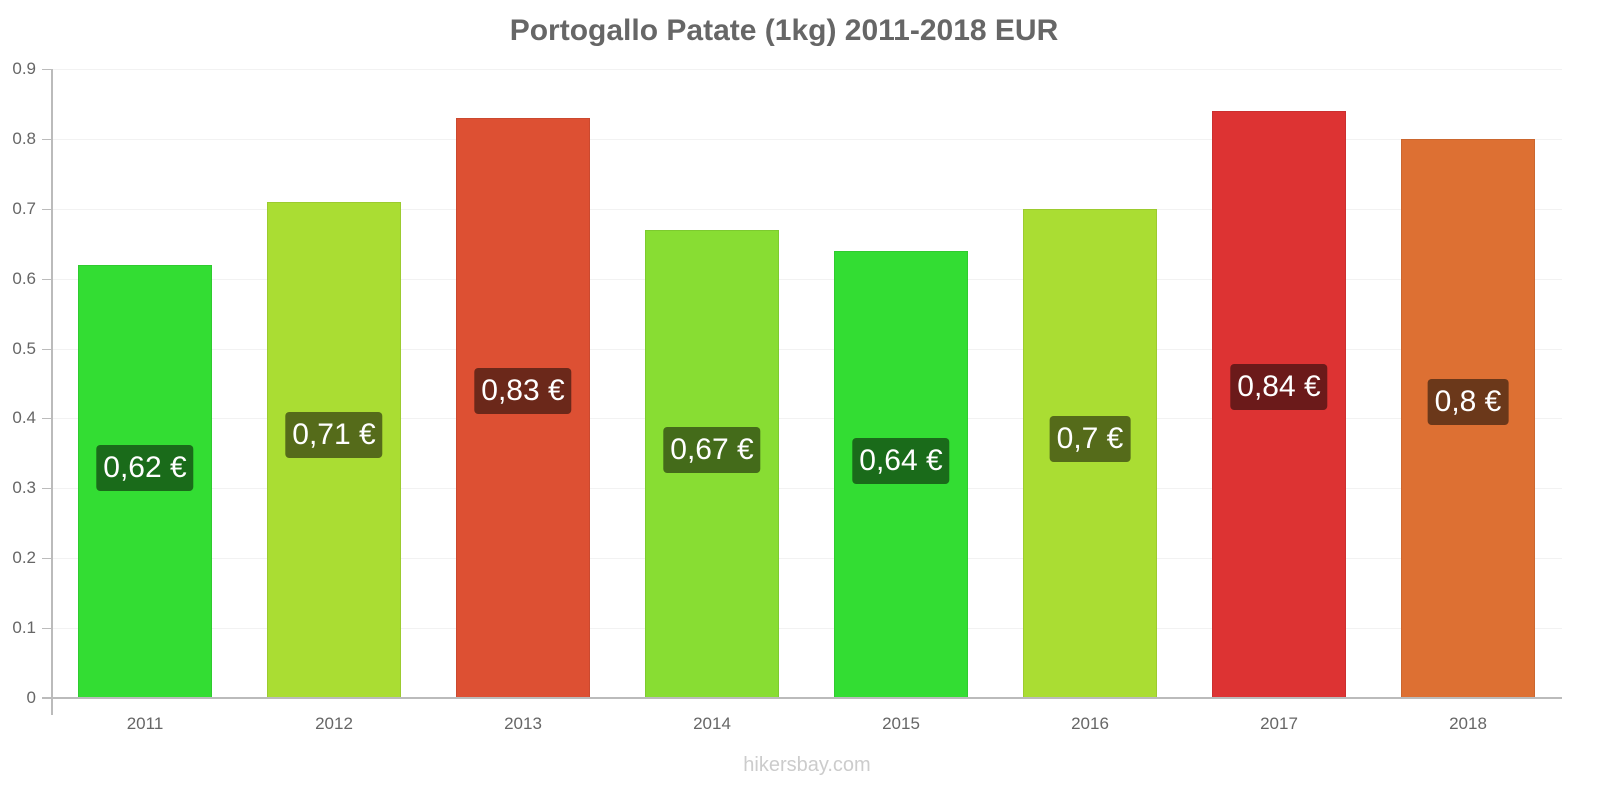 The height and width of the screenshot is (800, 1600). I want to click on x-tick-label: 2018, so click(1468, 723).